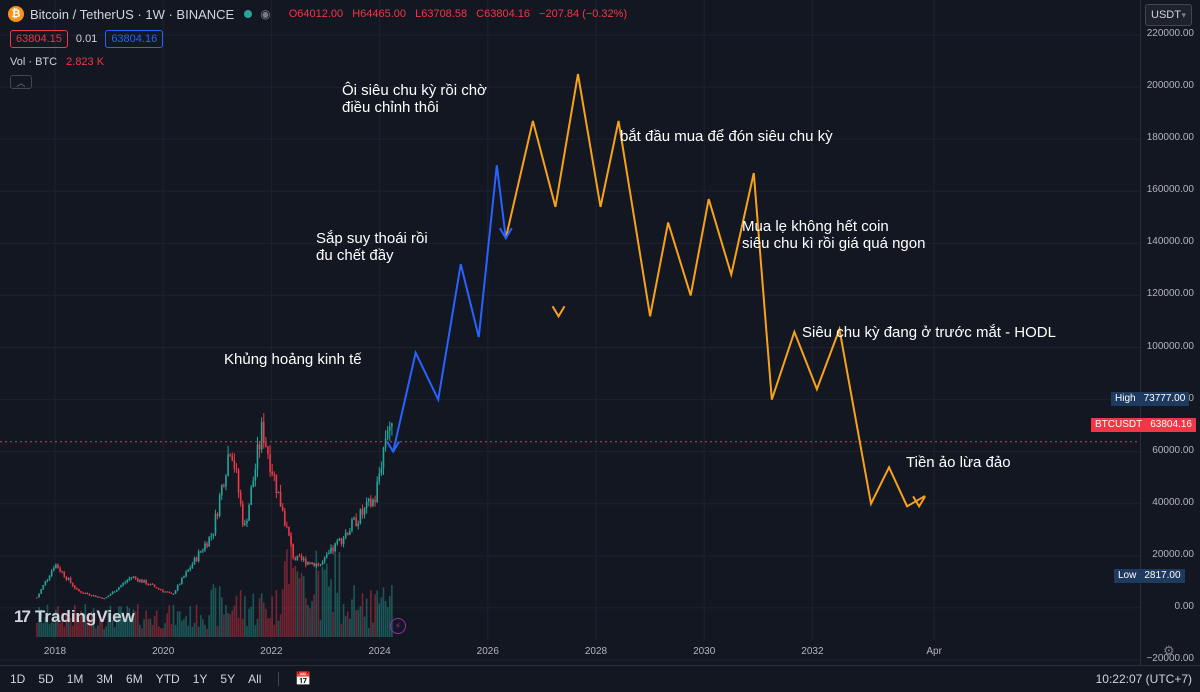 Image resolution: width=1200 pixels, height=692 pixels. What do you see at coordinates (255, 679) in the screenshot?
I see `timeframe-all: All` at bounding box center [255, 679].